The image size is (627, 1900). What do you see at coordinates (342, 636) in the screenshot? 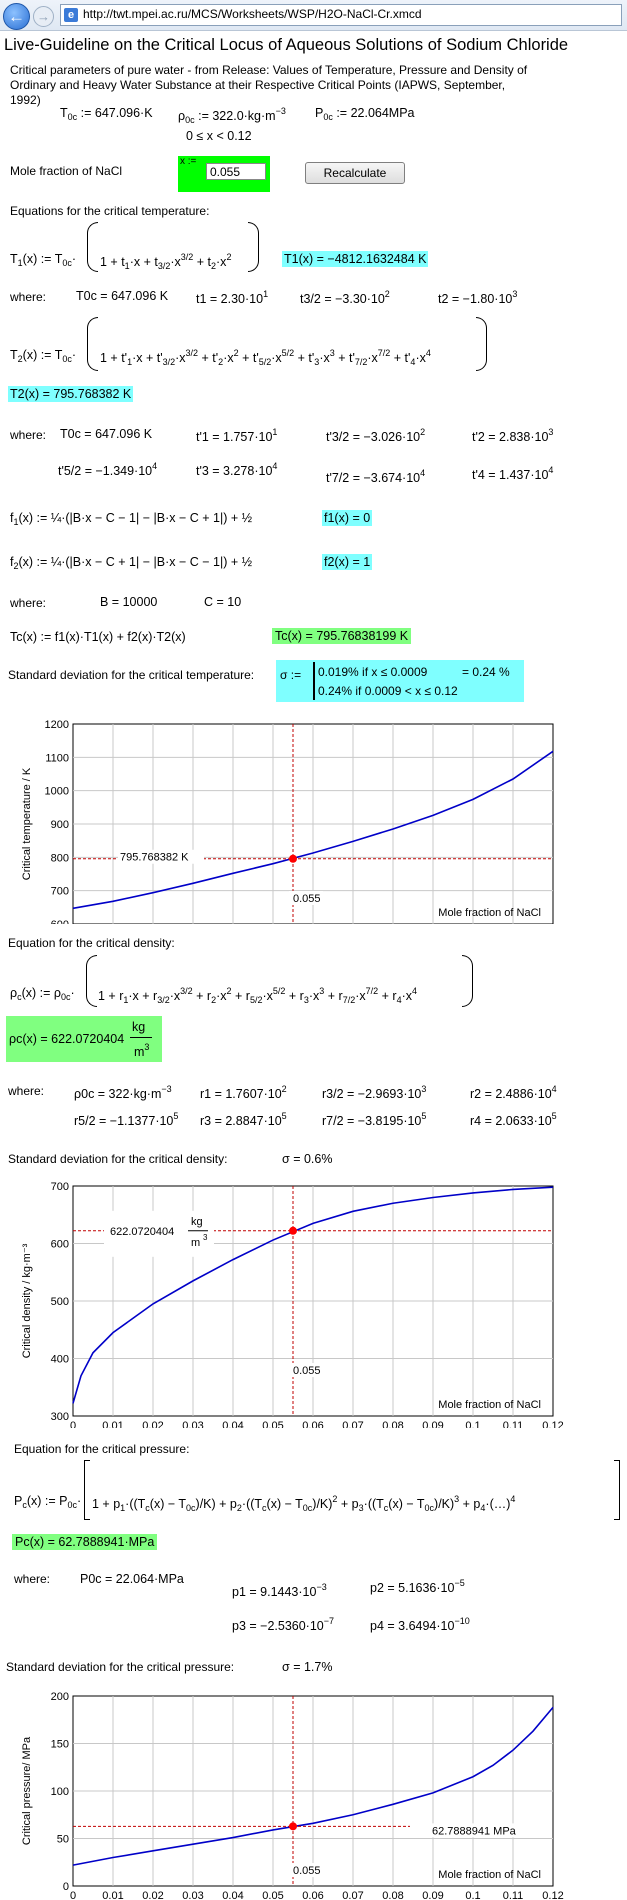
I see `tc-result: Tc(x) = 795.76838199 K` at bounding box center [342, 636].